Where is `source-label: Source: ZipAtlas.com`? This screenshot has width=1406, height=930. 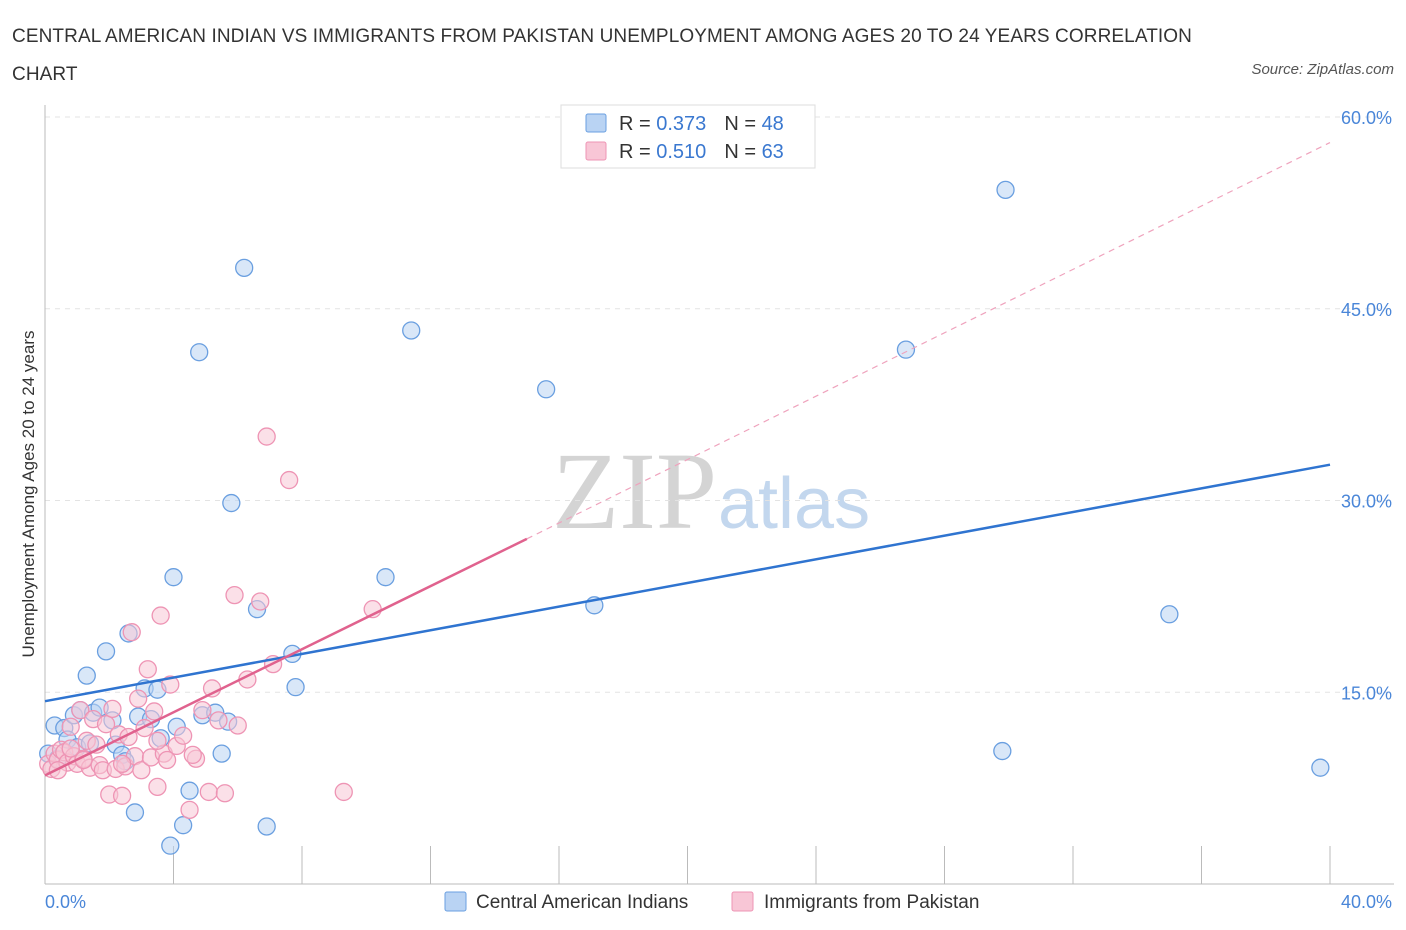 source-label: Source: ZipAtlas.com is located at coordinates (1322, 69).